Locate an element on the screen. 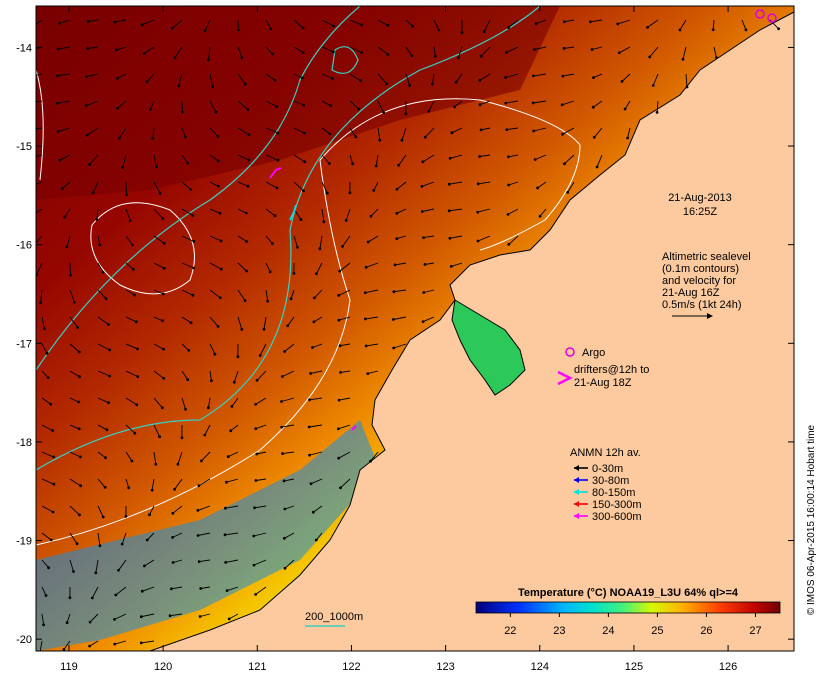 This screenshot has height=680, width=820. y-tick-label: -14 is located at coordinates (24, 48).